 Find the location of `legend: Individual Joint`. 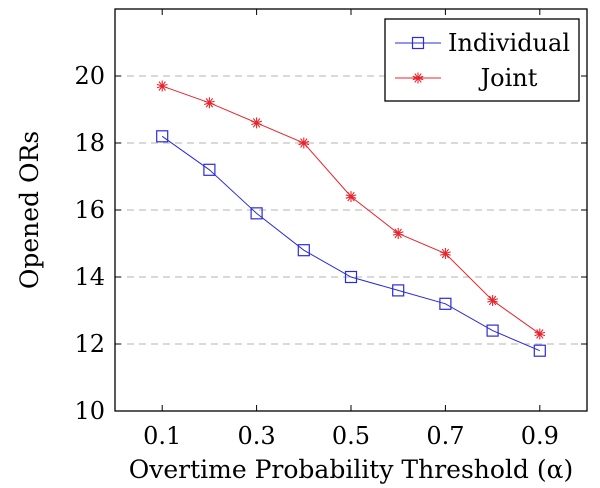

legend: Individual Joint is located at coordinates (482, 60).